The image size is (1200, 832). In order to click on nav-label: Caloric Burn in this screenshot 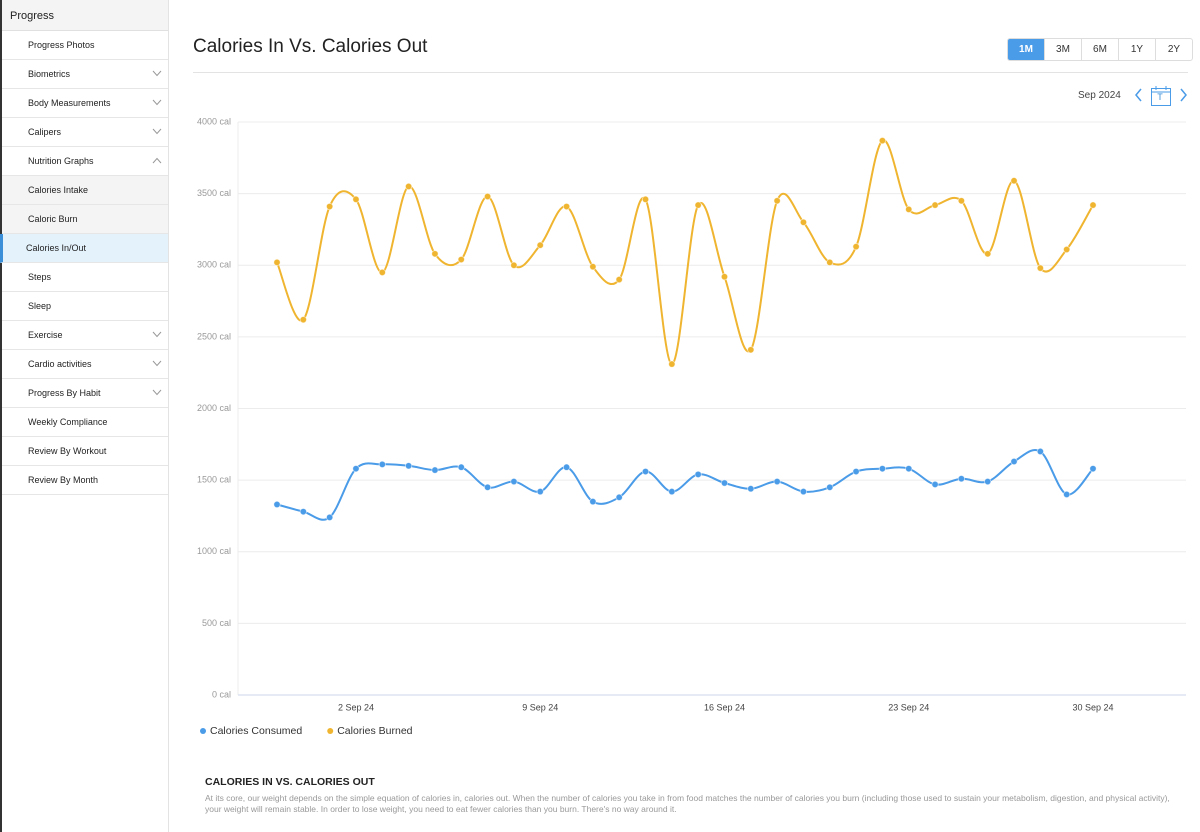, I will do `click(53, 219)`.